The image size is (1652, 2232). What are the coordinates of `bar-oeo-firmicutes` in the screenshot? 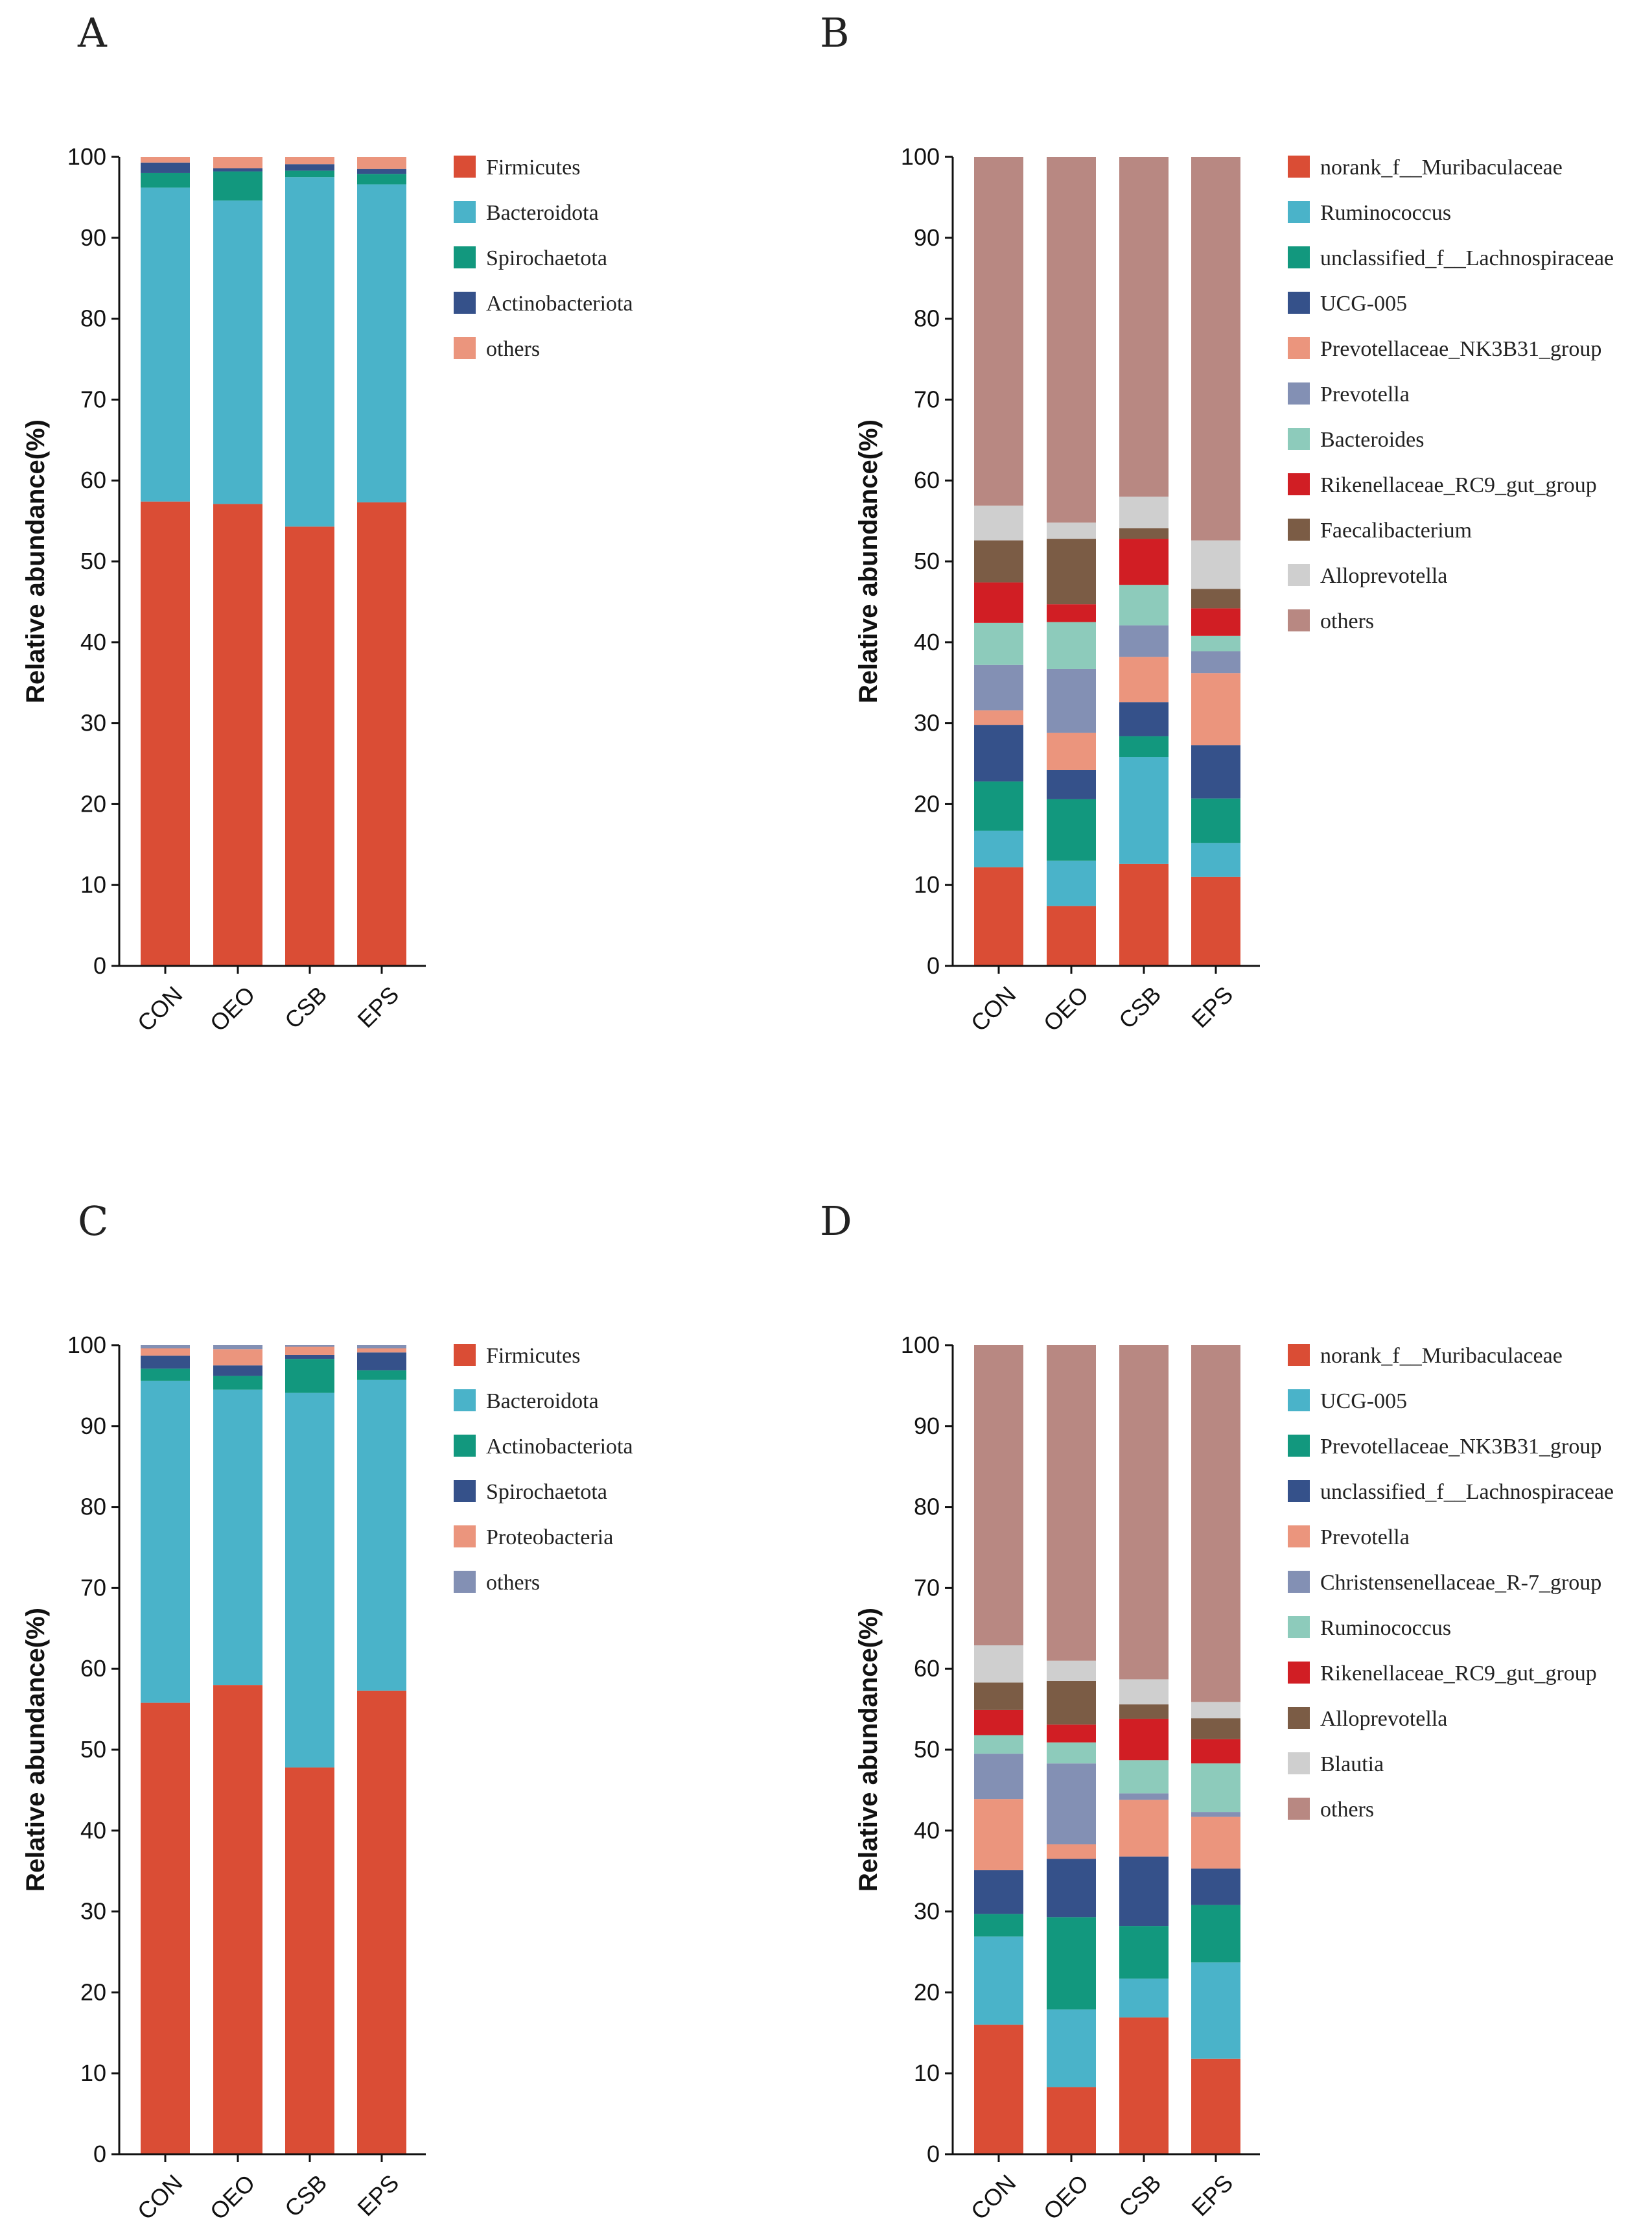 It's located at (237, 735).